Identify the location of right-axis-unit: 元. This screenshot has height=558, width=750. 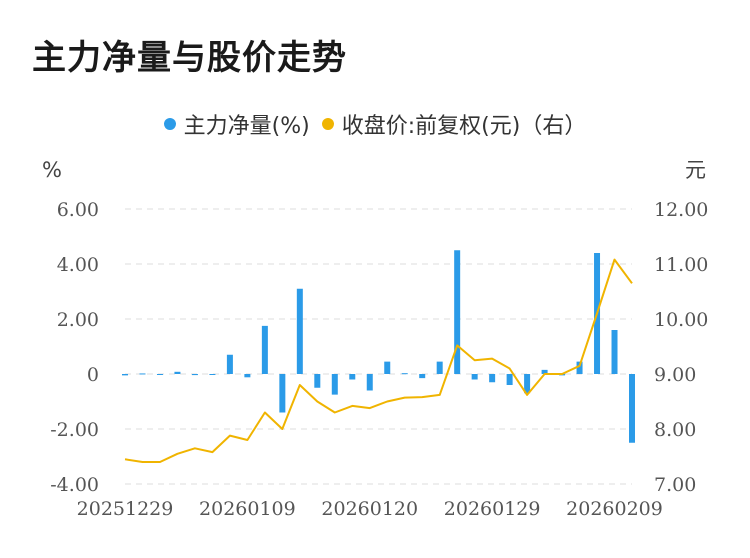
(695, 170).